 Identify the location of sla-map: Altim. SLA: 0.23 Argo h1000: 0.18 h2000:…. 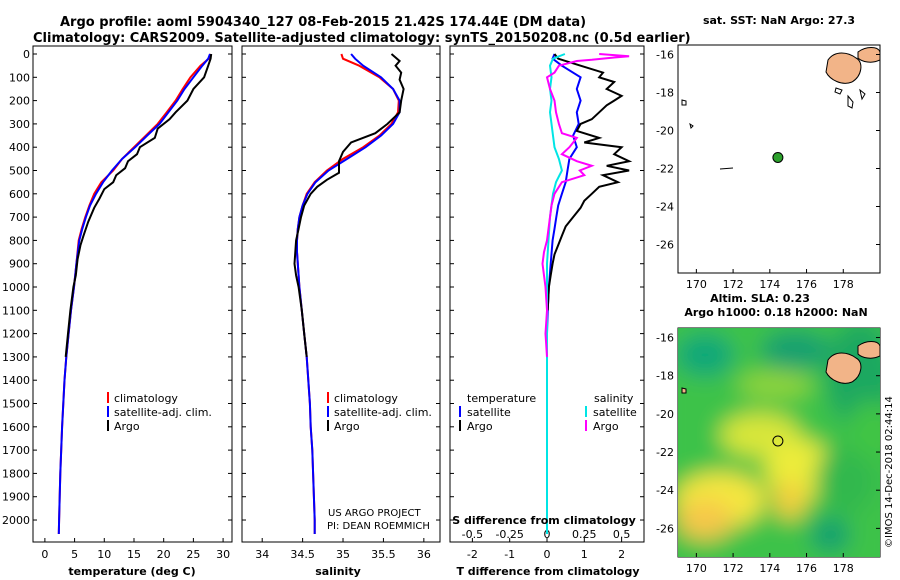
(768, 433).